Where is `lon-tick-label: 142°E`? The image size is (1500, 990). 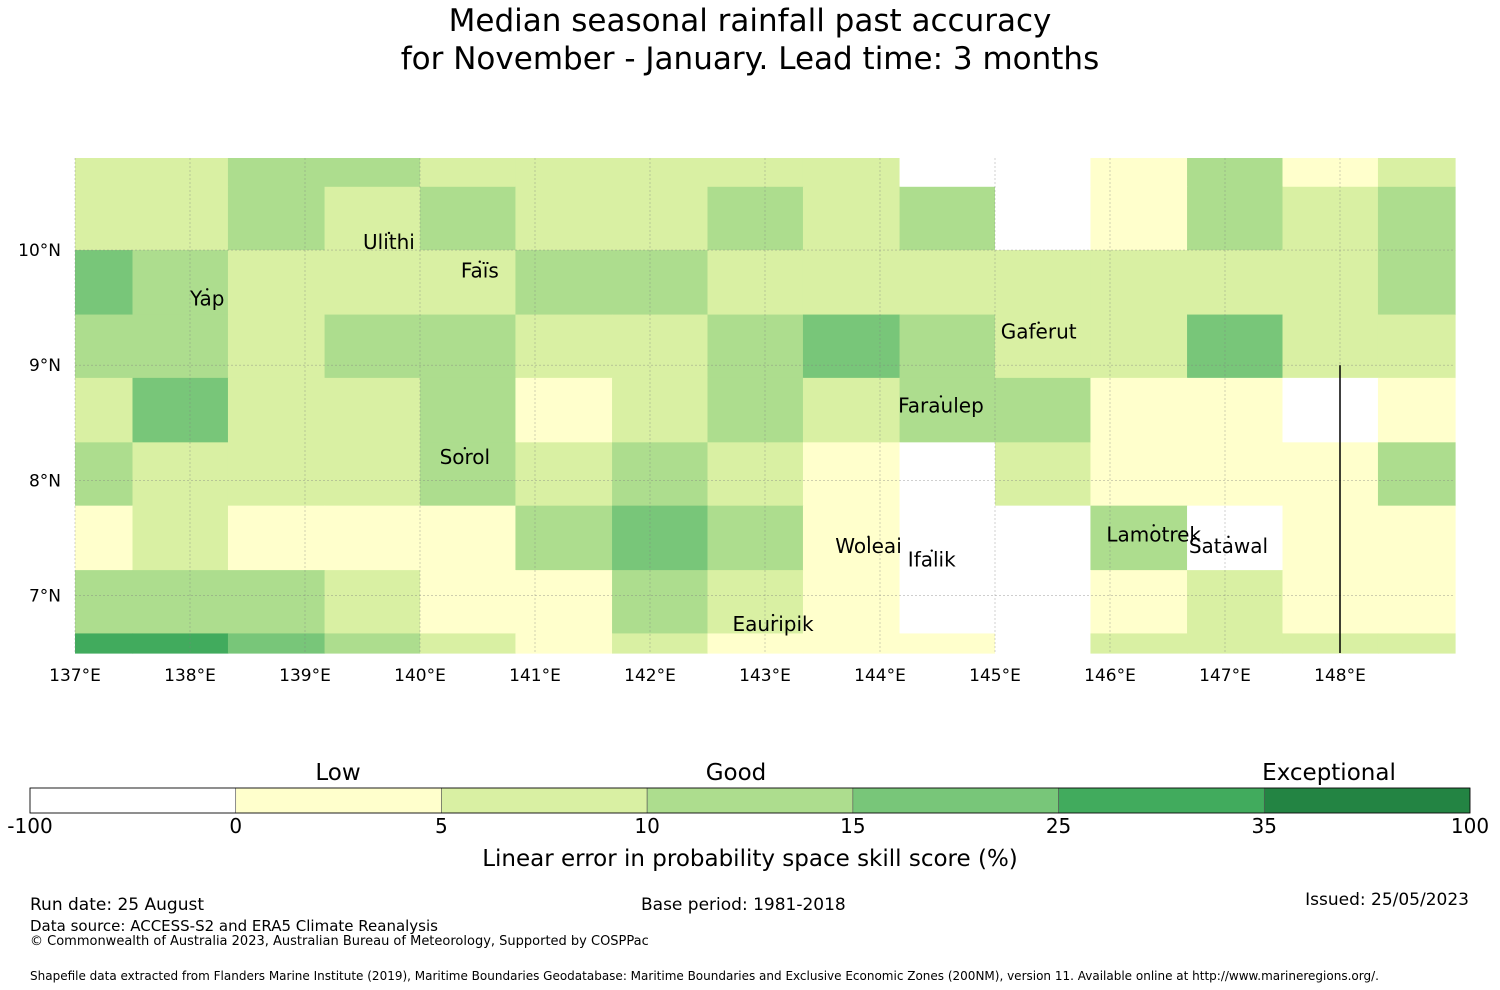 lon-tick-label: 142°E is located at coordinates (650, 676).